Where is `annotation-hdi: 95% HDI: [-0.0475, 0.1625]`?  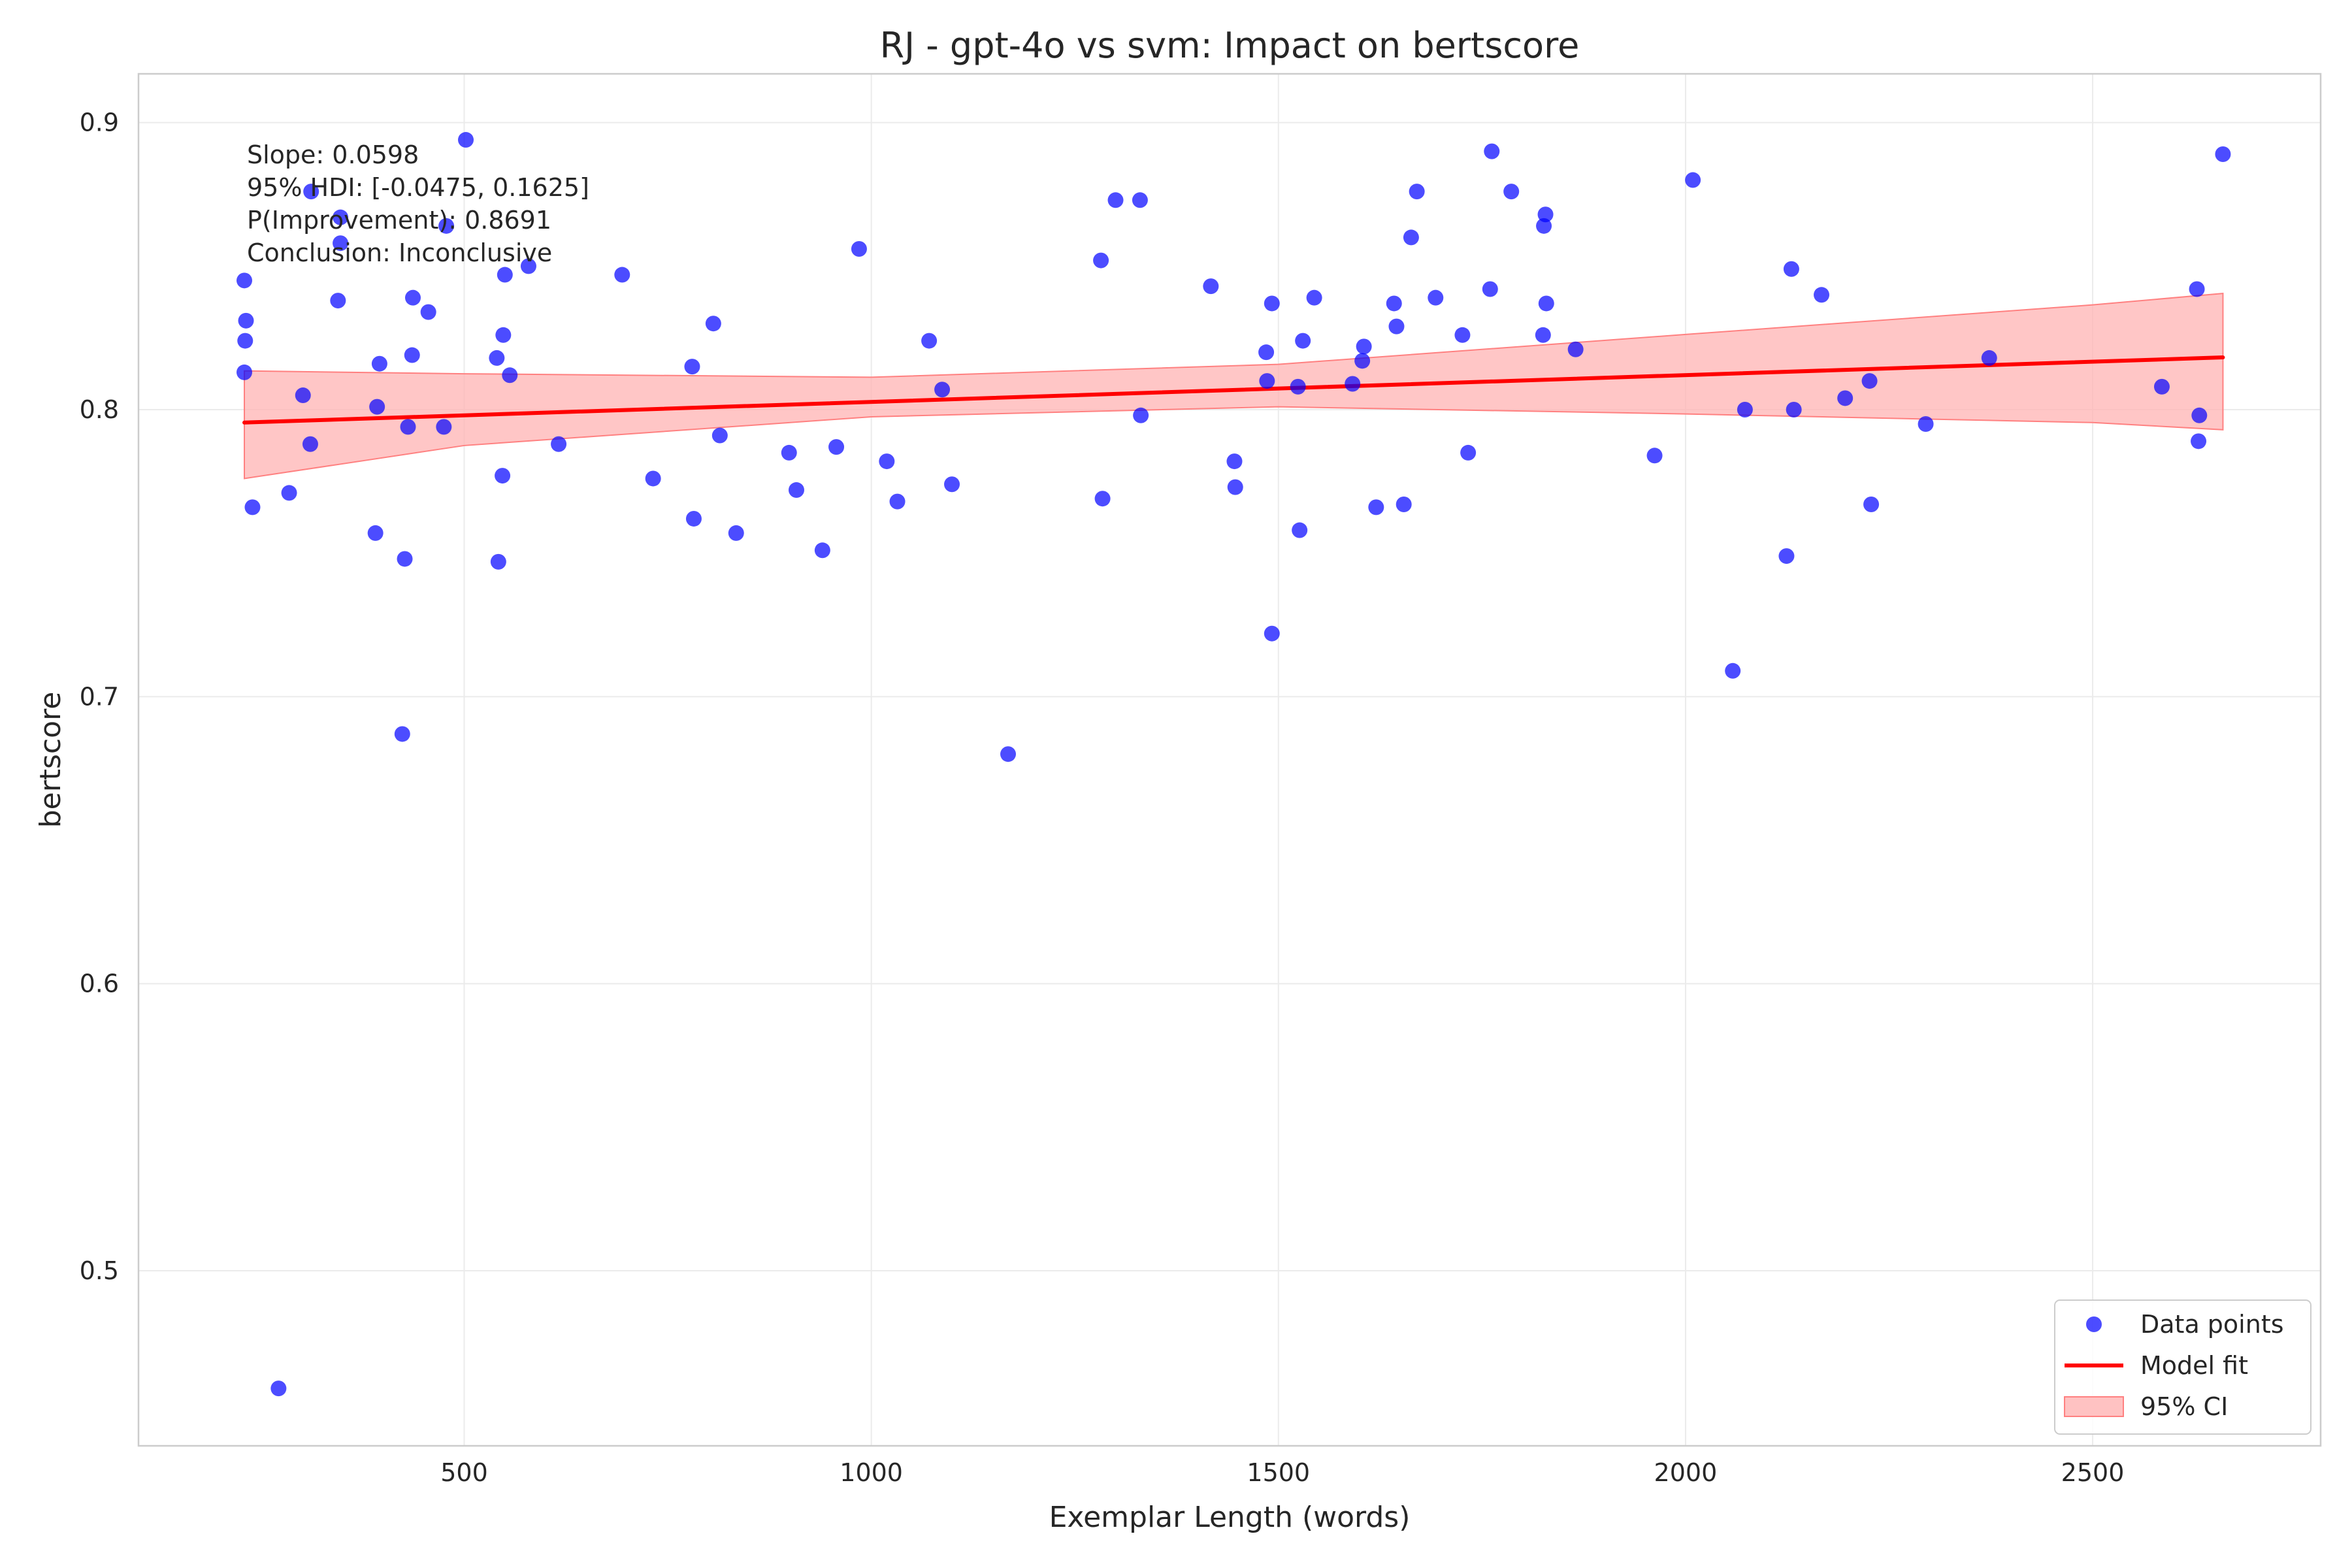 annotation-hdi: 95% HDI: [-0.0475, 0.1625] is located at coordinates (418, 187).